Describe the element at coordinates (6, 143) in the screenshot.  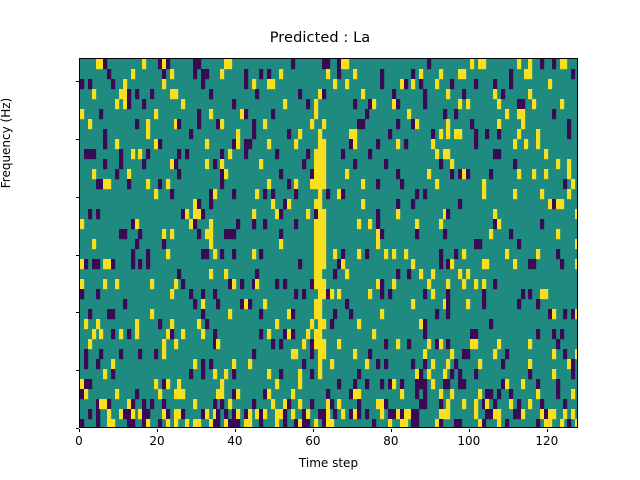
I see `y-axis-label: Frequency (Hz)` at that location.